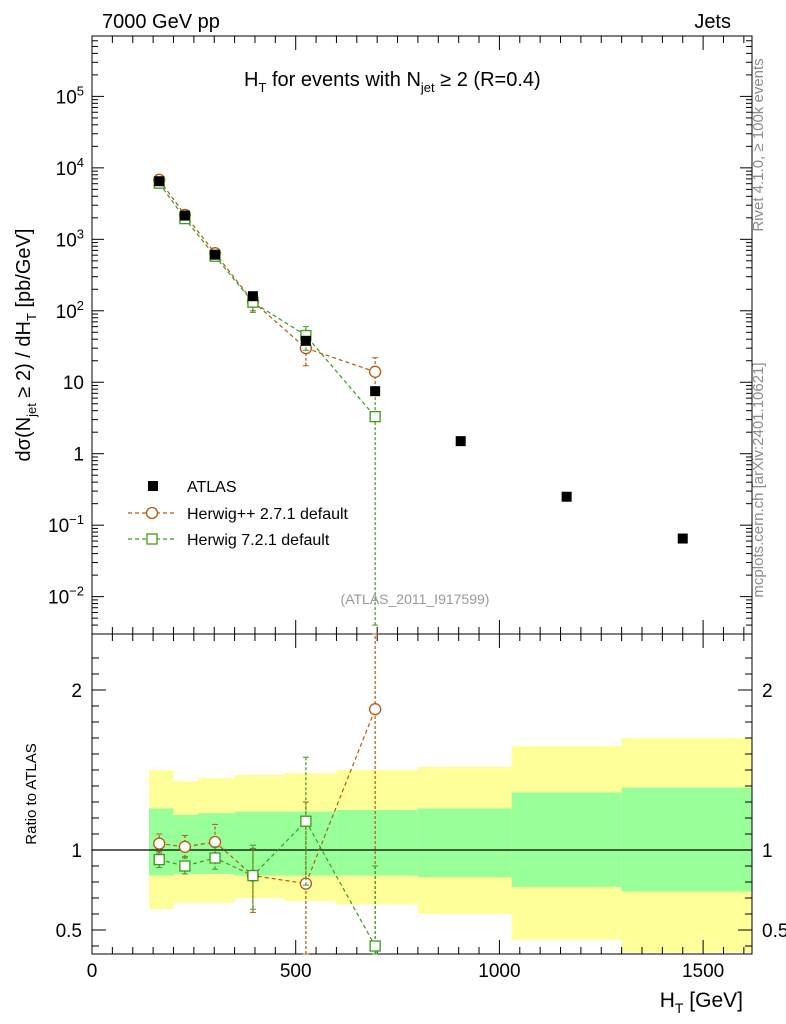 This screenshot has height=1024, width=786. Describe the element at coordinates (69, 931) in the screenshot. I see `ratio-y-tick-label-left: 0.5` at that location.